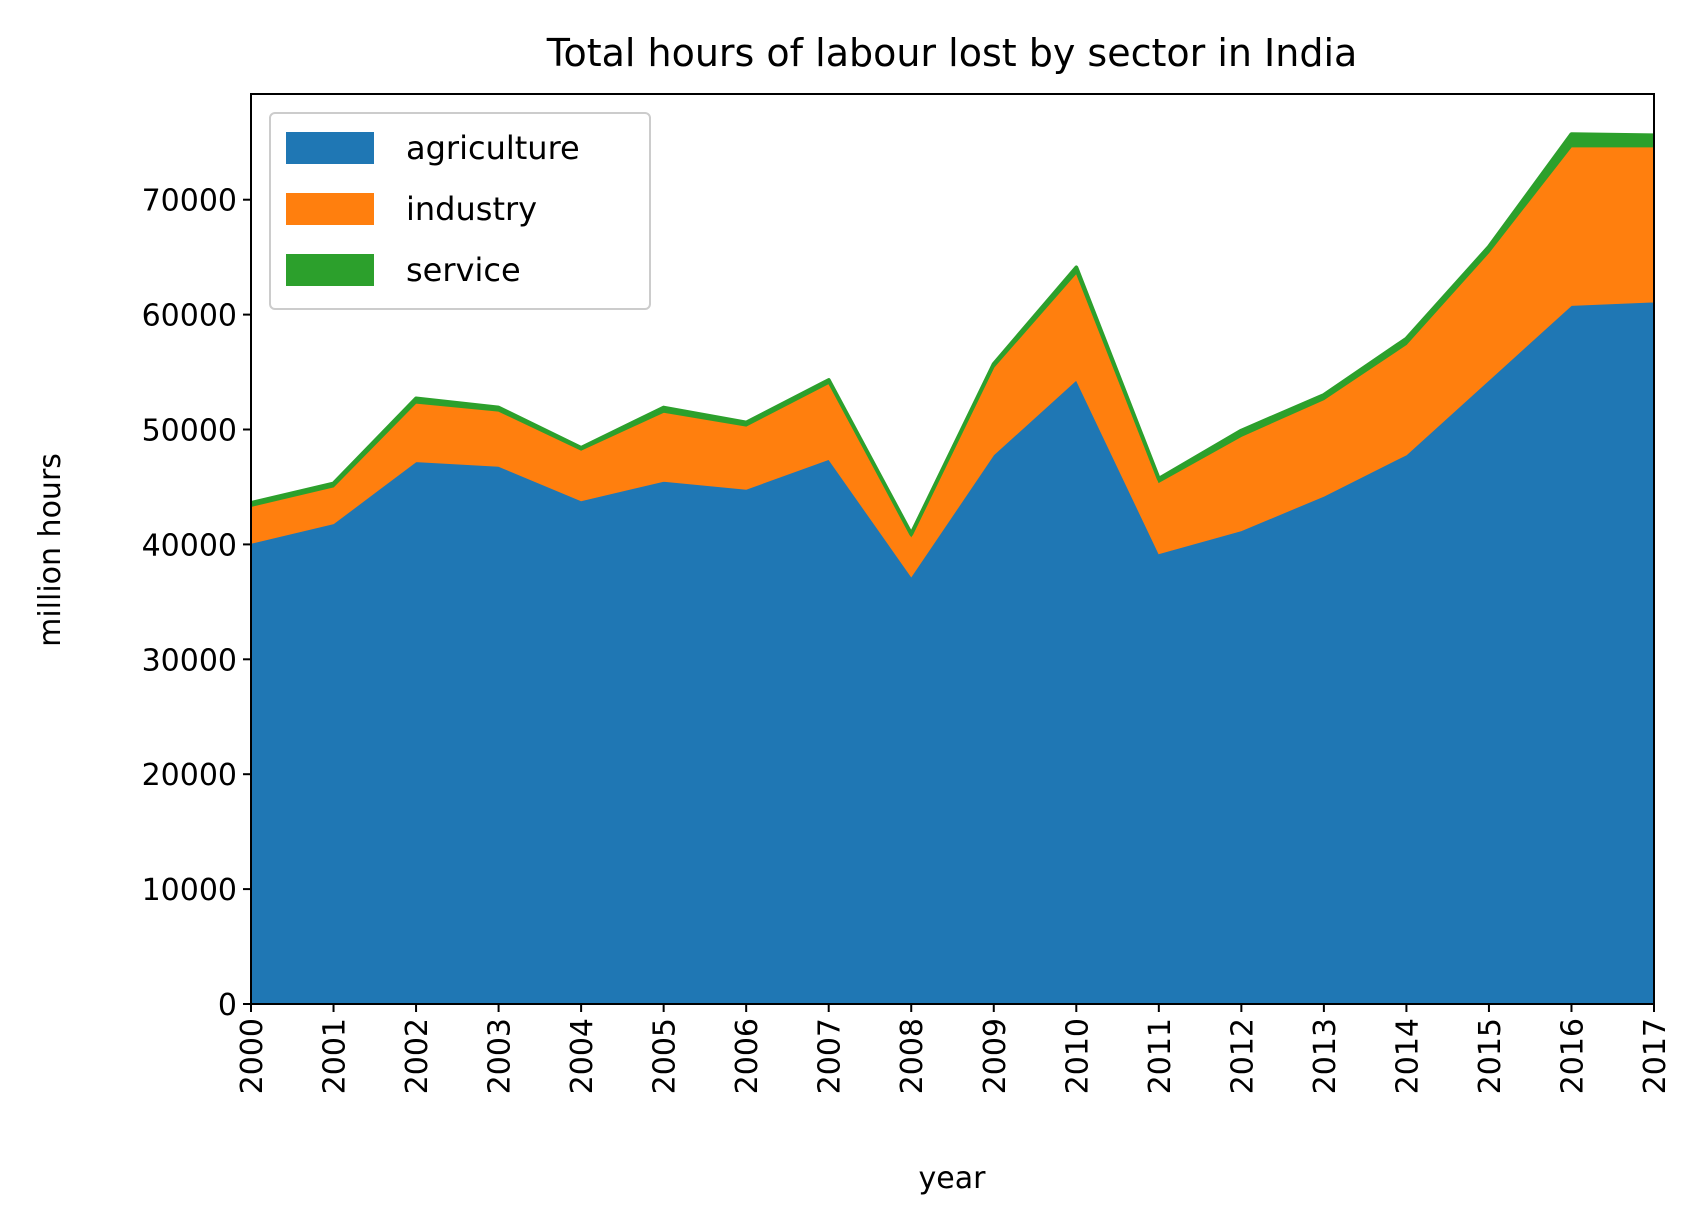 The image size is (1693, 1224). Describe the element at coordinates (747, 1056) in the screenshot. I see `x-tick-label: 2006` at that location.